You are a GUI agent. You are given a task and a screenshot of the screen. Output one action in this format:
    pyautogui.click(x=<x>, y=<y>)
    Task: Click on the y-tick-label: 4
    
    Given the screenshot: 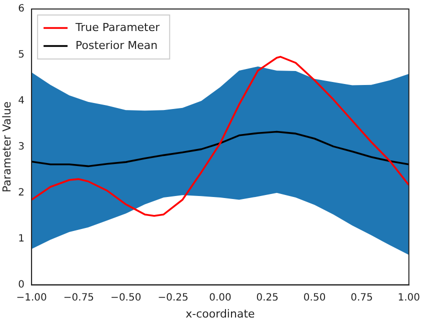 What is the action you would take?
    pyautogui.click(x=21, y=101)
    